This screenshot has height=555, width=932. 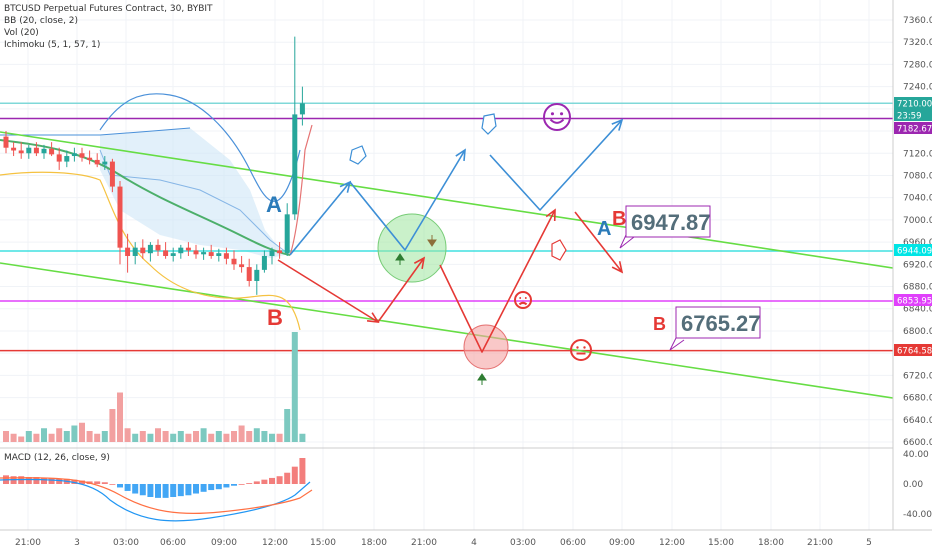 I want to click on indicator-label-vol: Vol (20), so click(x=21, y=33).